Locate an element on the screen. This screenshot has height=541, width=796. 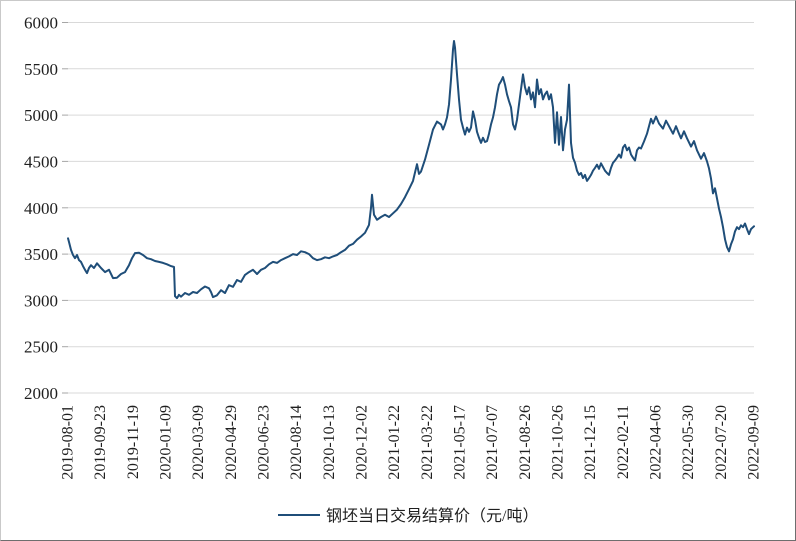
y-tick-label: 6000 is located at coordinates (41, 23).